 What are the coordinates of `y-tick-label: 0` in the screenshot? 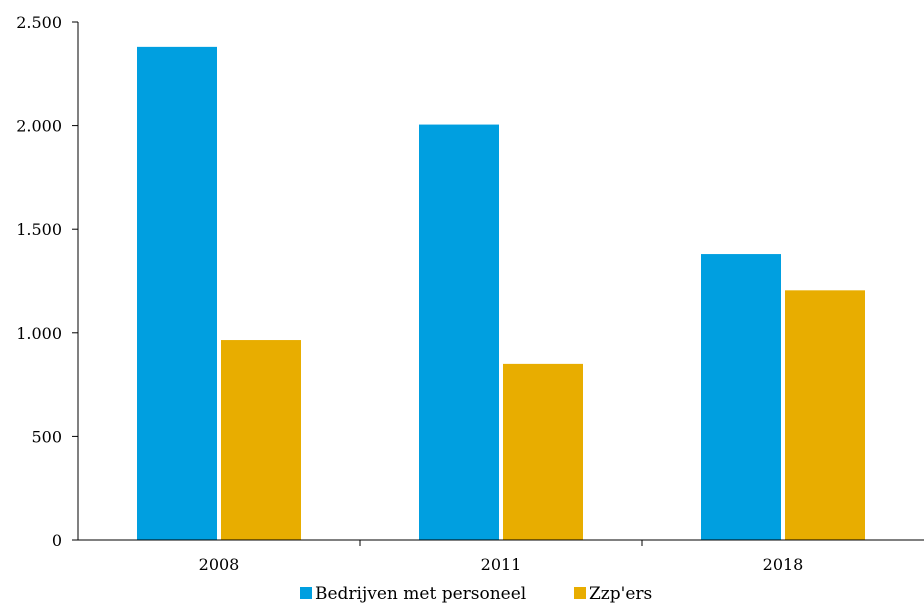 It's located at (57, 540).